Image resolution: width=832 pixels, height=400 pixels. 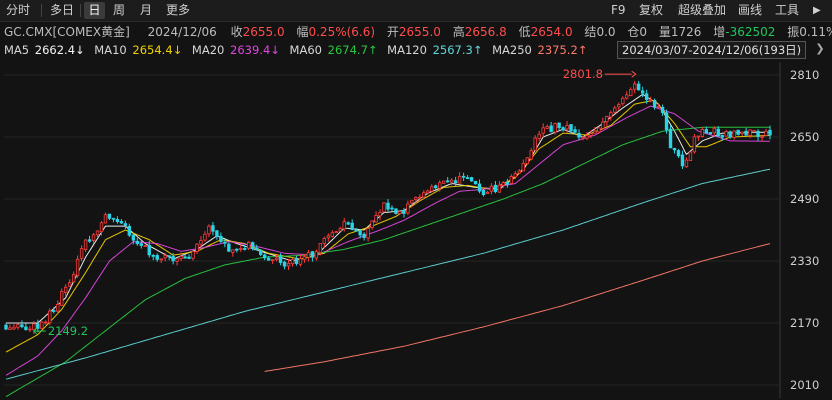 I want to click on y-tick-label: 2490, so click(x=804, y=199).